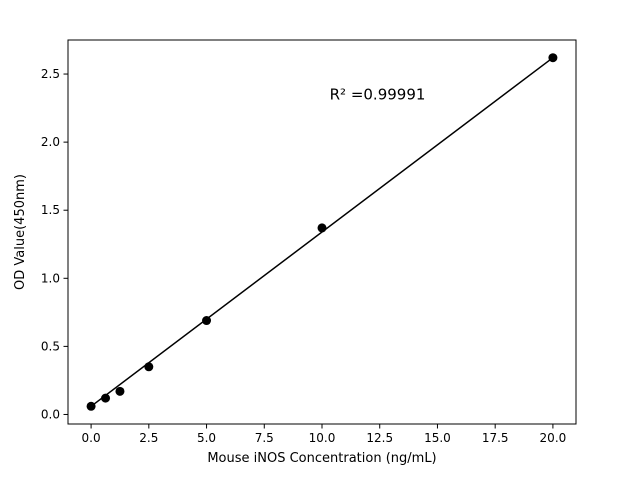 This screenshot has width=640, height=484. What do you see at coordinates (495, 438) in the screenshot?
I see `x-tick-label: 17.5` at bounding box center [495, 438].